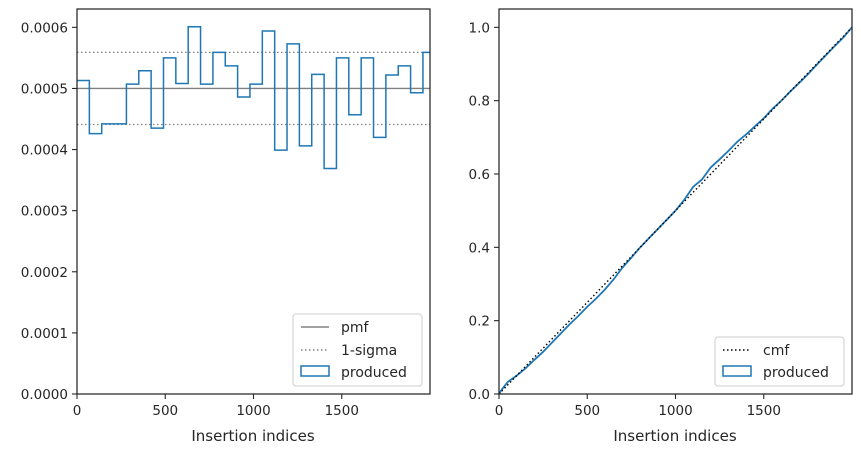 The width and height of the screenshot is (861, 458). Describe the element at coordinates (315, 371) in the screenshot. I see `legend-produced-swatch` at that location.